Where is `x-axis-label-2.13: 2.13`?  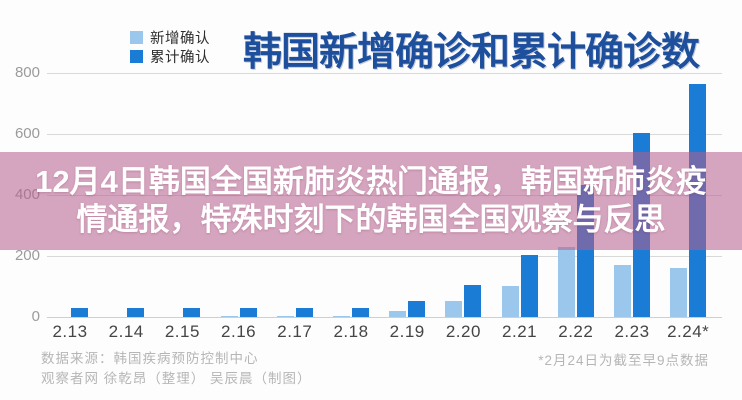 x-axis-label-2.13: 2.13 is located at coordinates (70, 331).